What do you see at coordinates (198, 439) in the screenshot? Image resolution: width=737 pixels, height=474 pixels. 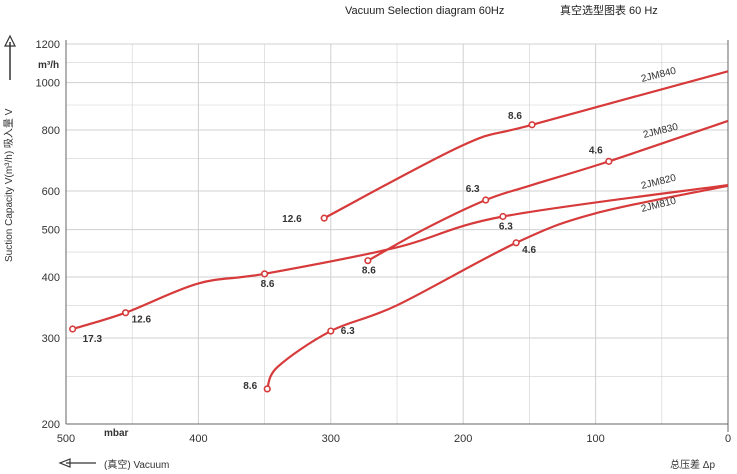 I see `x-tick-label: 400` at bounding box center [198, 439].